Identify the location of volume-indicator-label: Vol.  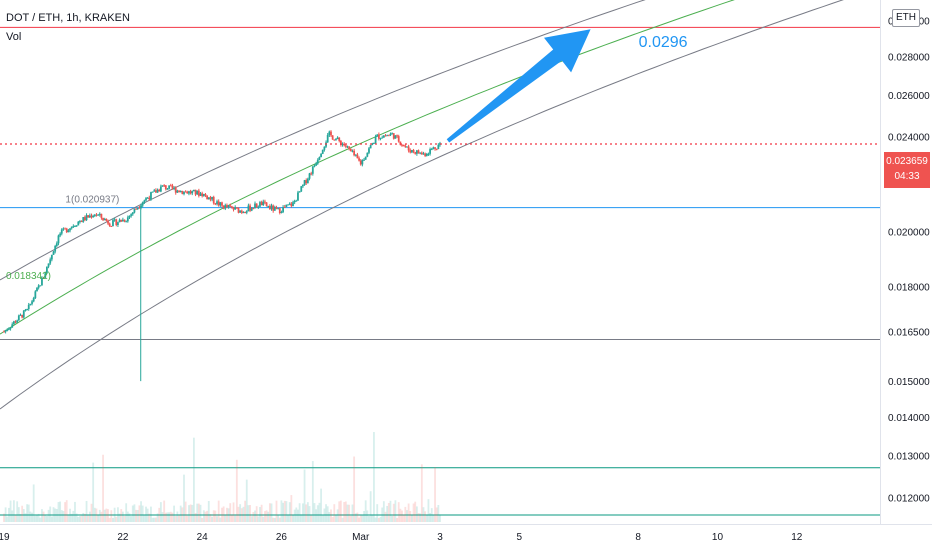
(14, 37).